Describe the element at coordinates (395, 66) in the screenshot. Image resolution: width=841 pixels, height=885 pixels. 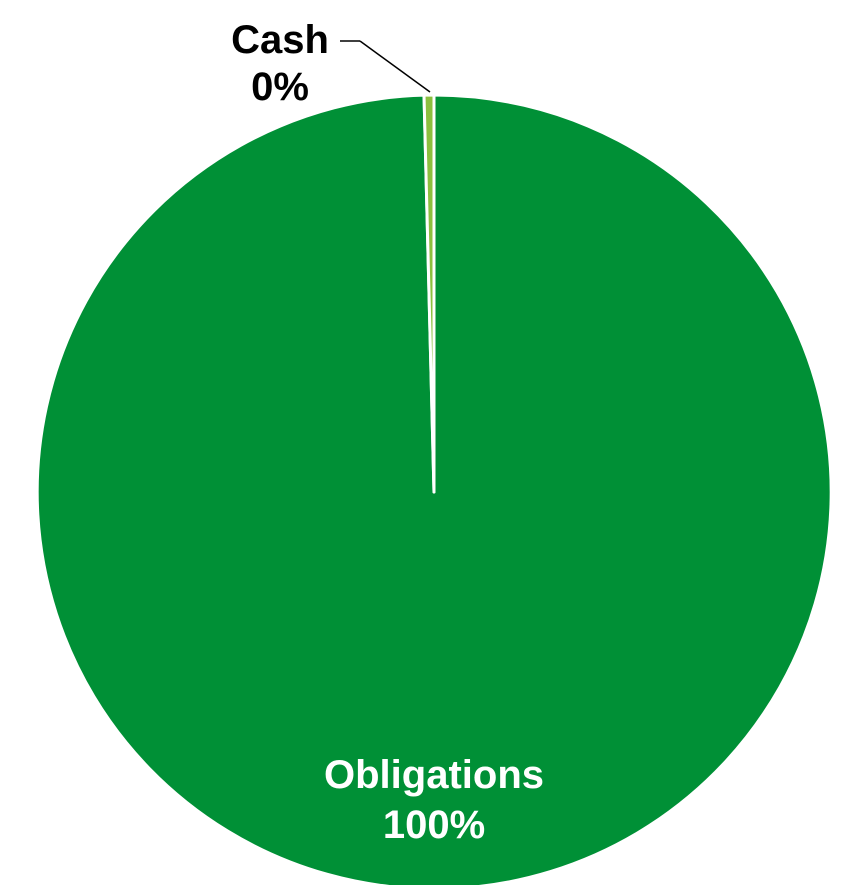
I see `cash-leader-line-diagonal` at that location.